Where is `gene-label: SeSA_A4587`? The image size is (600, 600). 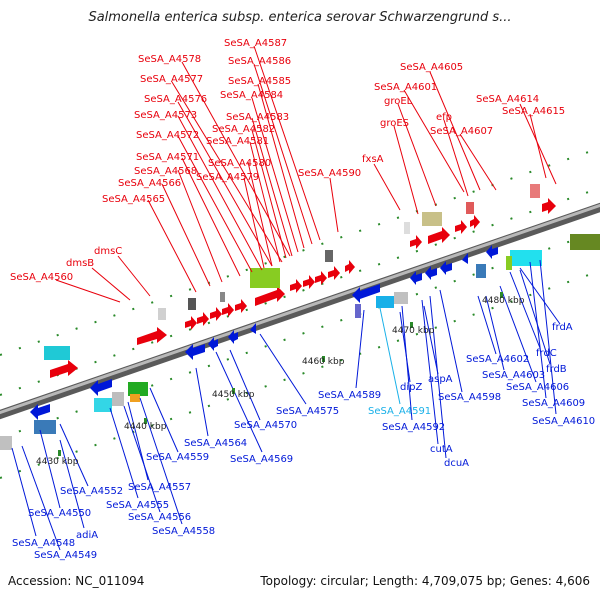
gene-label: SeSA_A4587 is located at coordinates (255, 43).